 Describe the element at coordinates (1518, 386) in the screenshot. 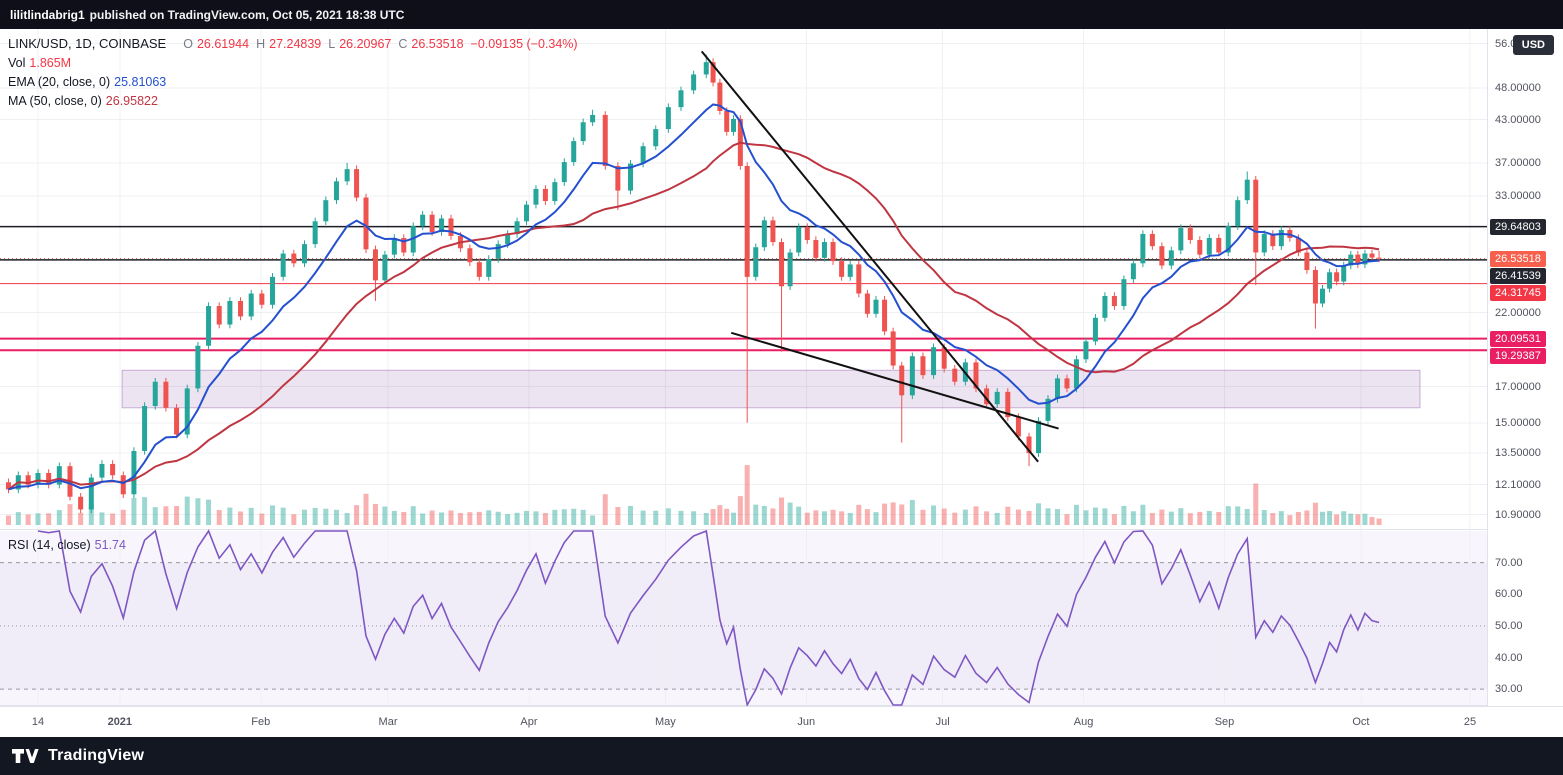

I see `price-axis-label: 17.00000` at that location.